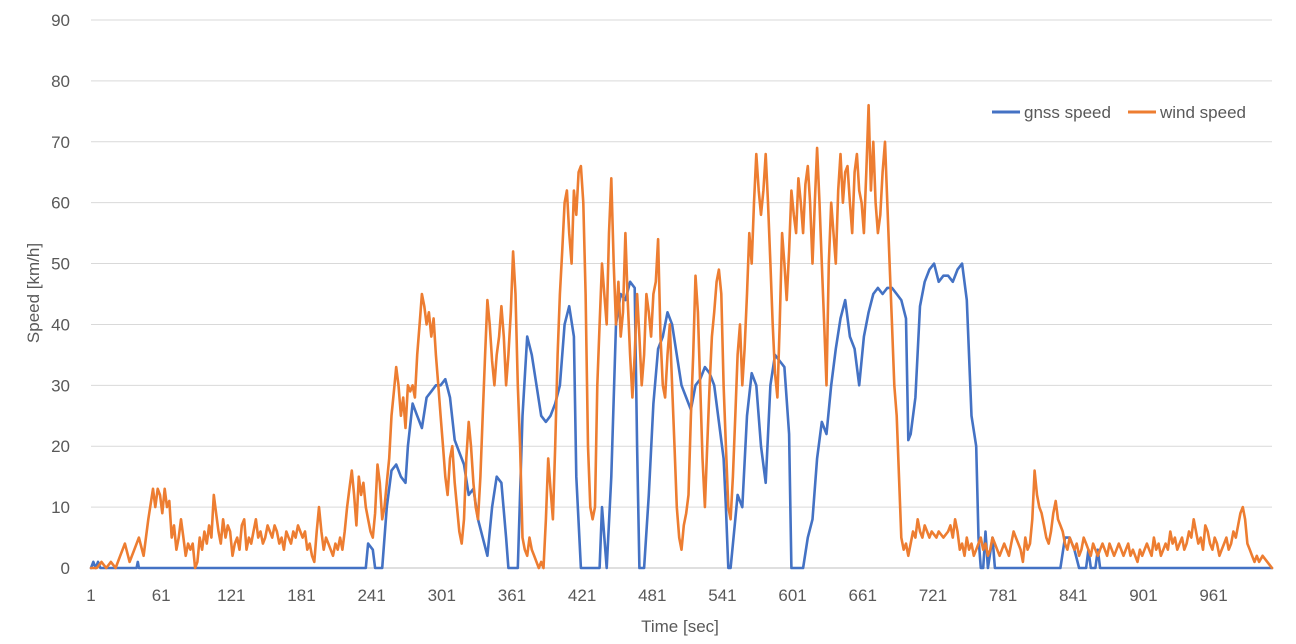 The image size is (1296, 644). Describe the element at coordinates (60, 203) in the screenshot. I see `y-tick-label: 60` at that location.